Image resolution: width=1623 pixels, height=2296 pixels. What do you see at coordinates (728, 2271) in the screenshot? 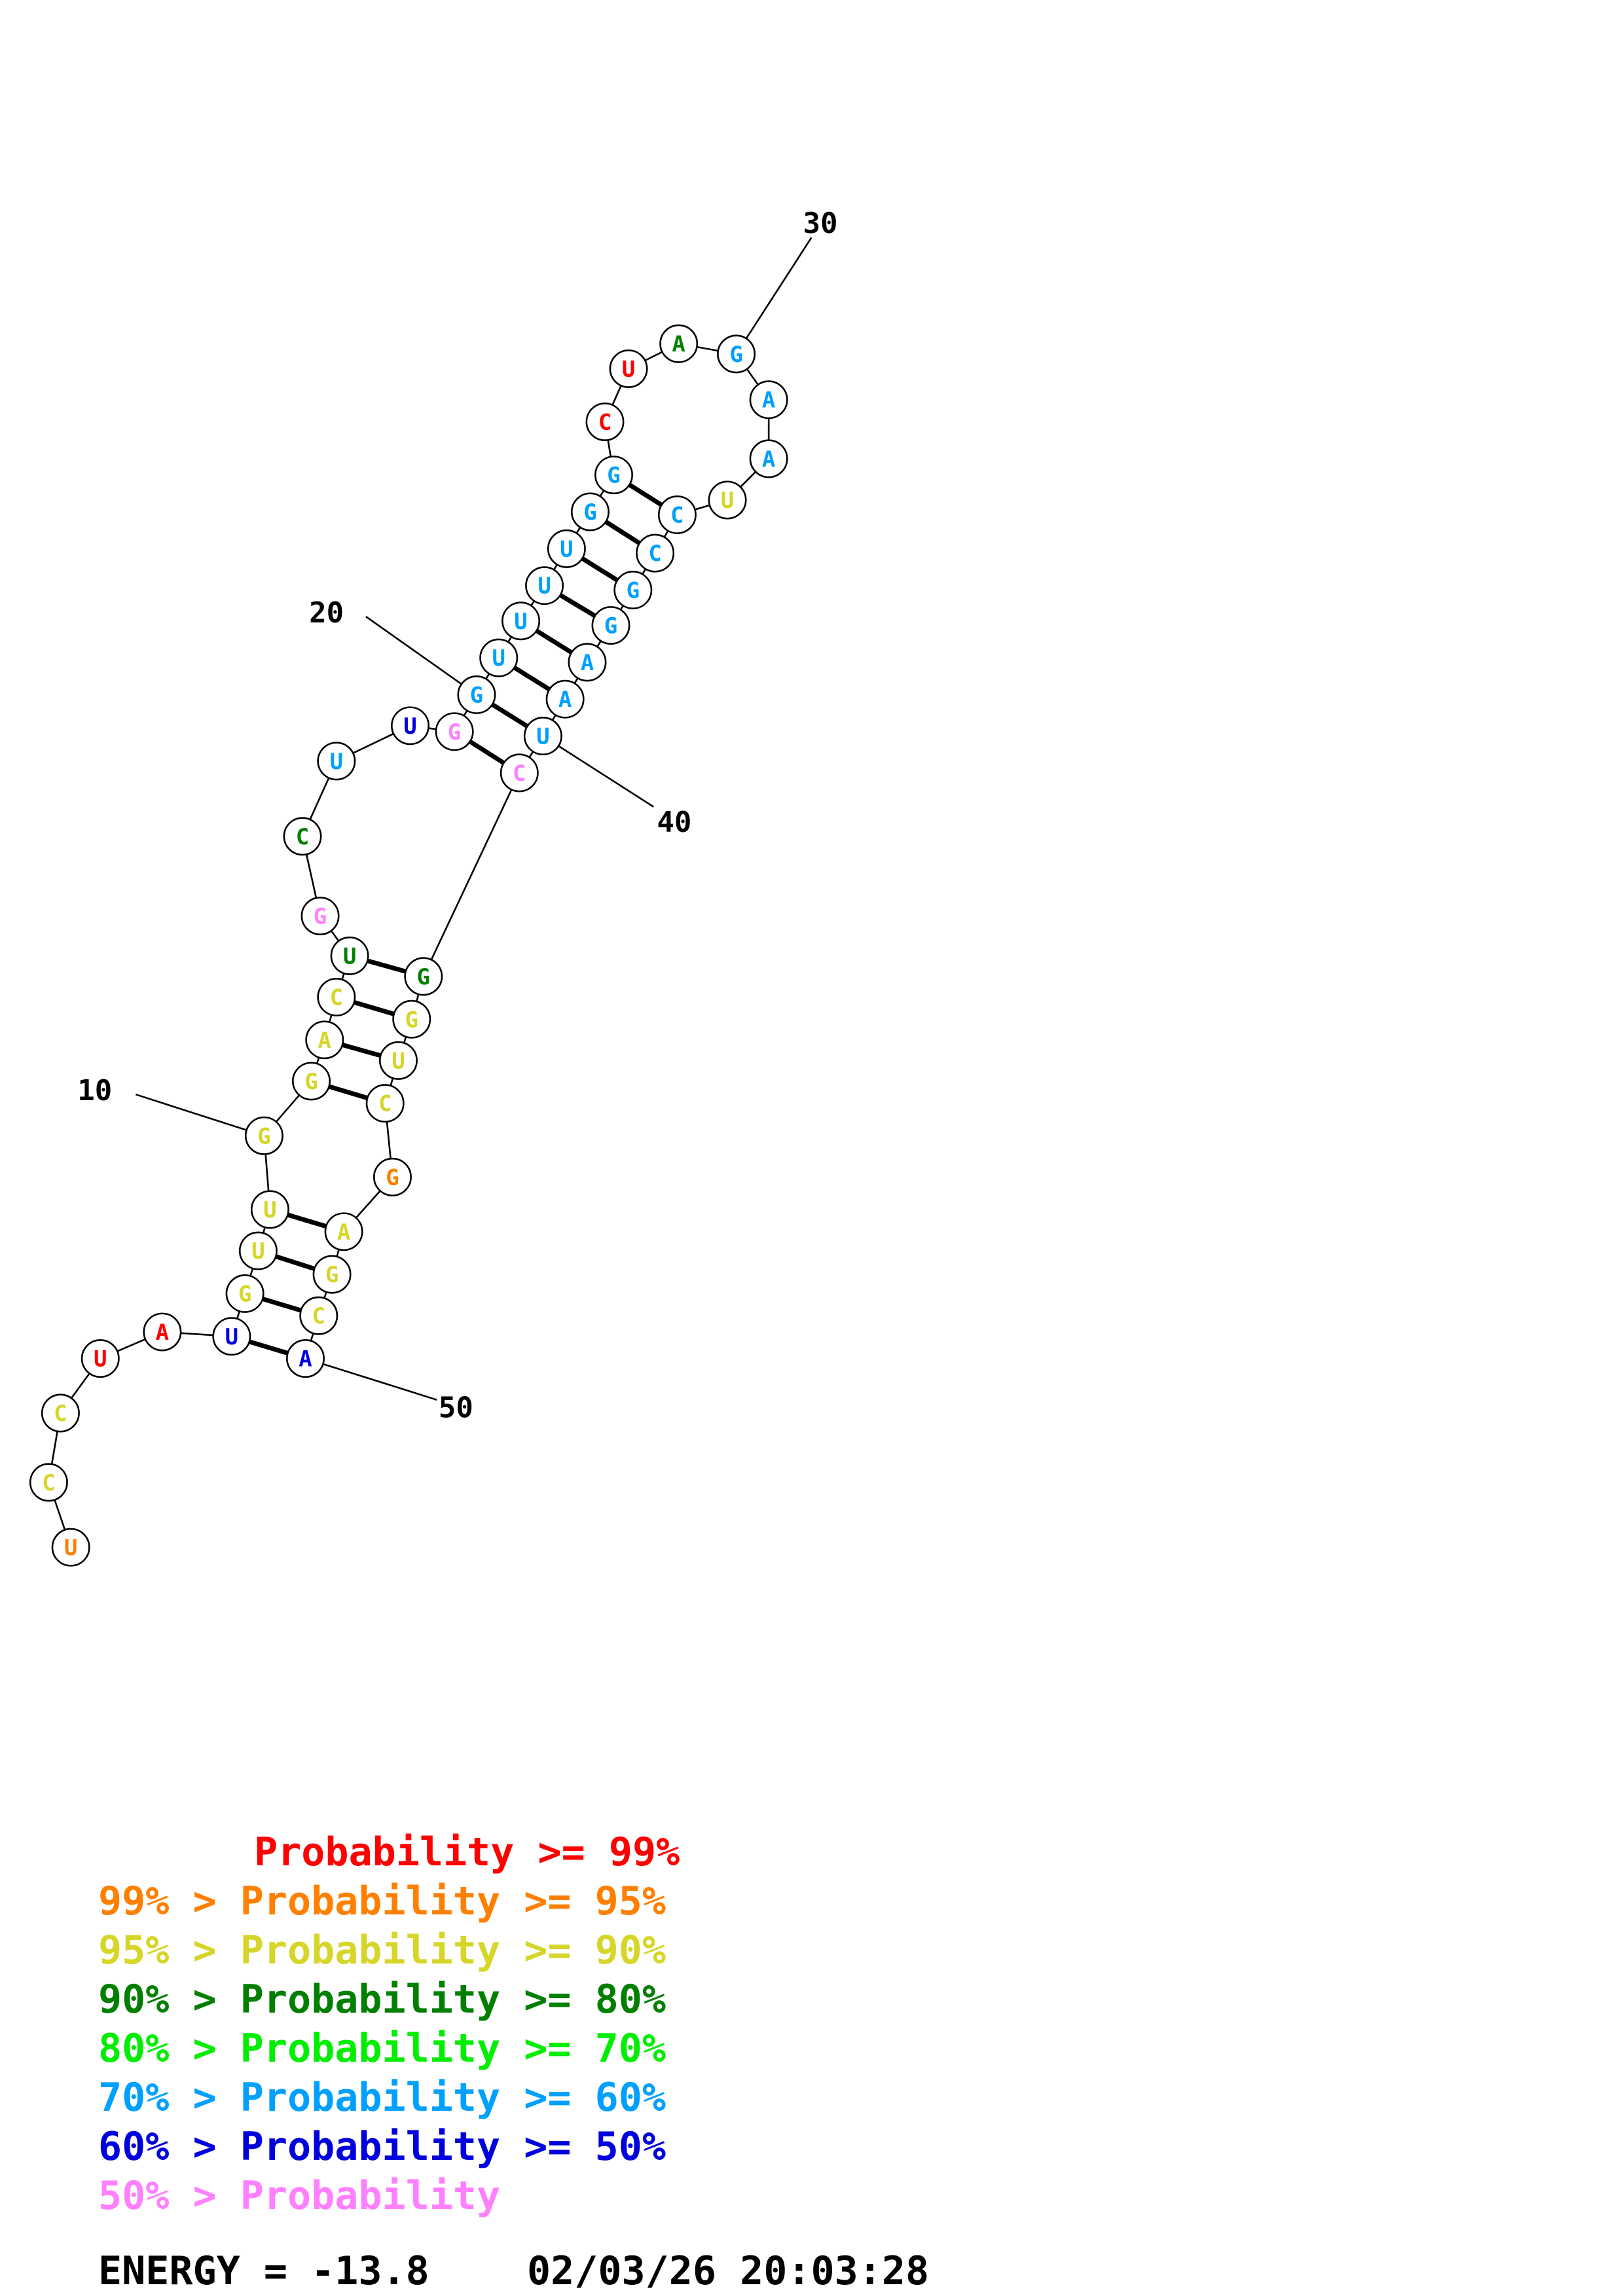
I see `timestamp-text: 02/03/26 20:03:28` at bounding box center [728, 2271].